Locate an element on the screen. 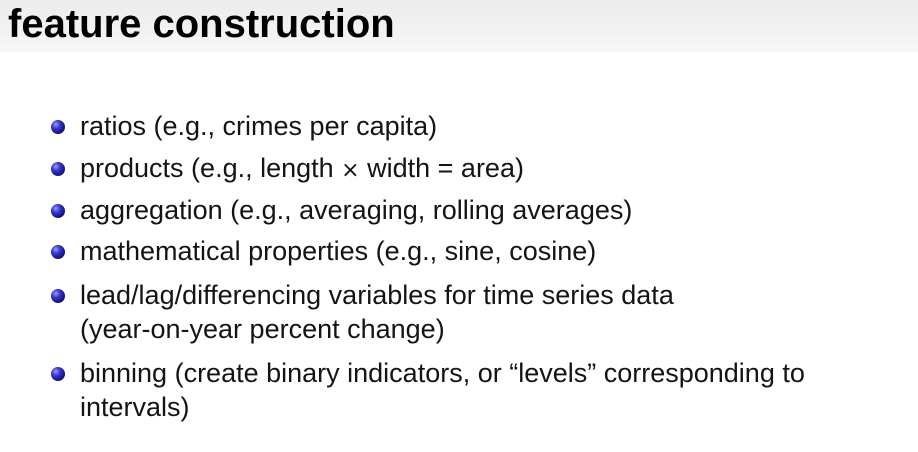 The height and width of the screenshot is (452, 918). page-title: feature construction is located at coordinates (201, 24).